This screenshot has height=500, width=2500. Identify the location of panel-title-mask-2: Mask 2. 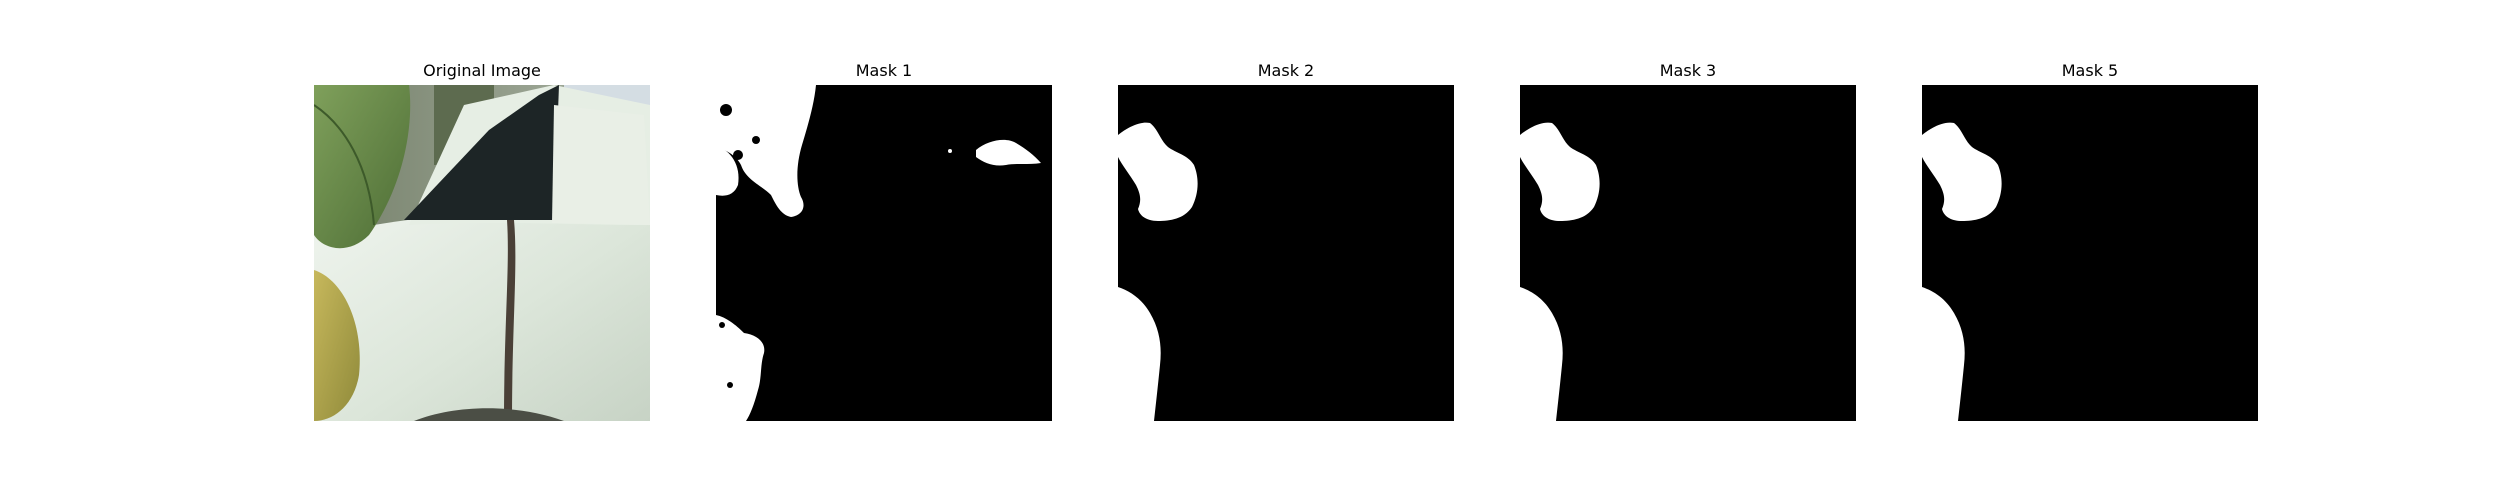
(1286, 70).